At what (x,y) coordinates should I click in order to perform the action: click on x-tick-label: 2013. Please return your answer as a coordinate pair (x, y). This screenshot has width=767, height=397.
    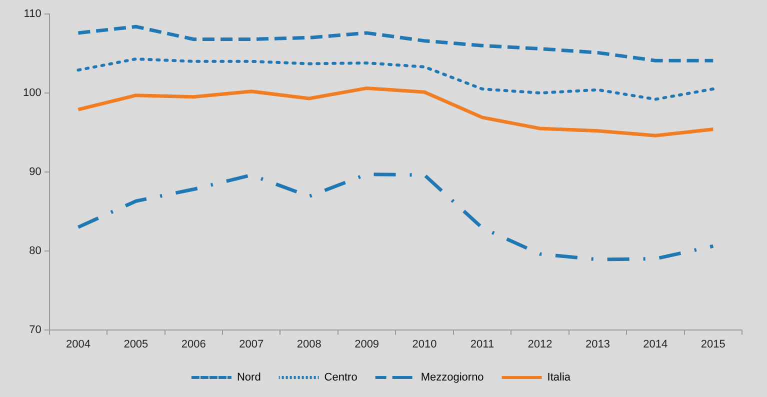
    Looking at the image, I should click on (597, 344).